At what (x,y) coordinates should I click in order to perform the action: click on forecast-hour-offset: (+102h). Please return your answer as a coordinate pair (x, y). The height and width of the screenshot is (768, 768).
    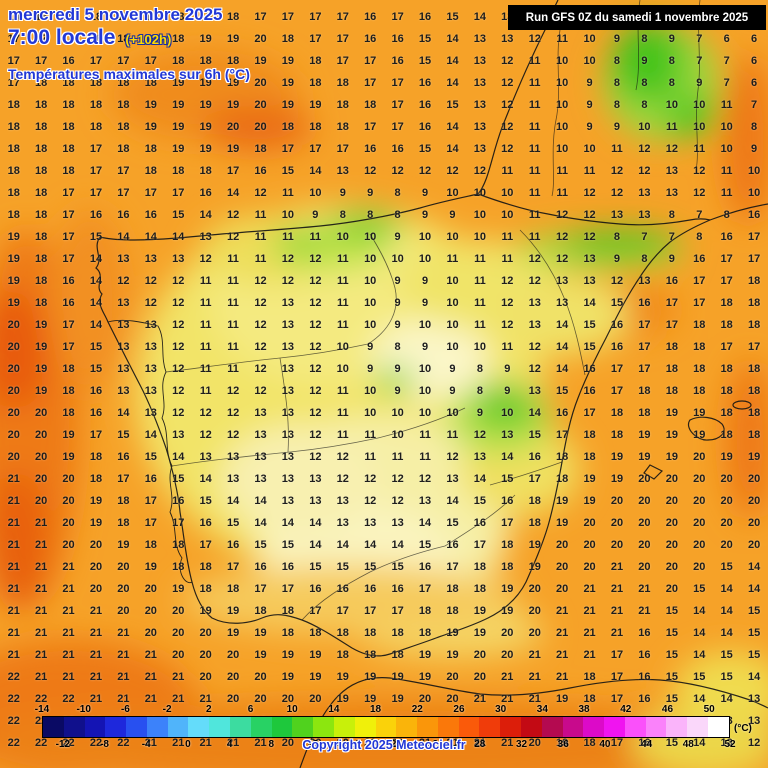
    Looking at the image, I should click on (148, 39).